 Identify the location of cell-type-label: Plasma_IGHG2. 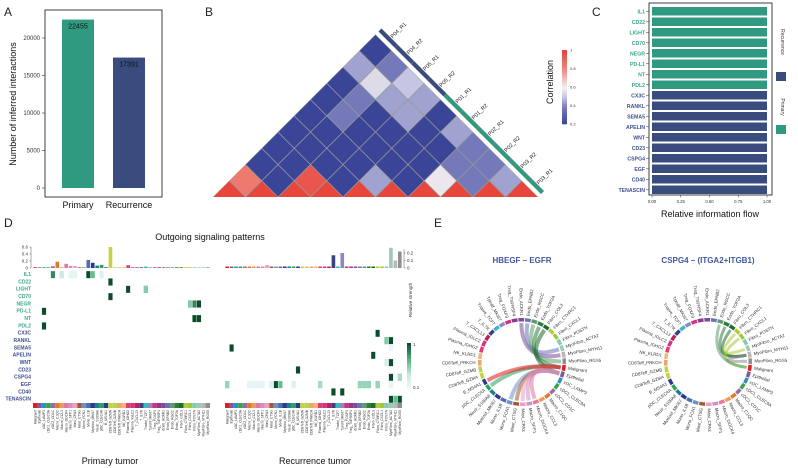
(128, 421).